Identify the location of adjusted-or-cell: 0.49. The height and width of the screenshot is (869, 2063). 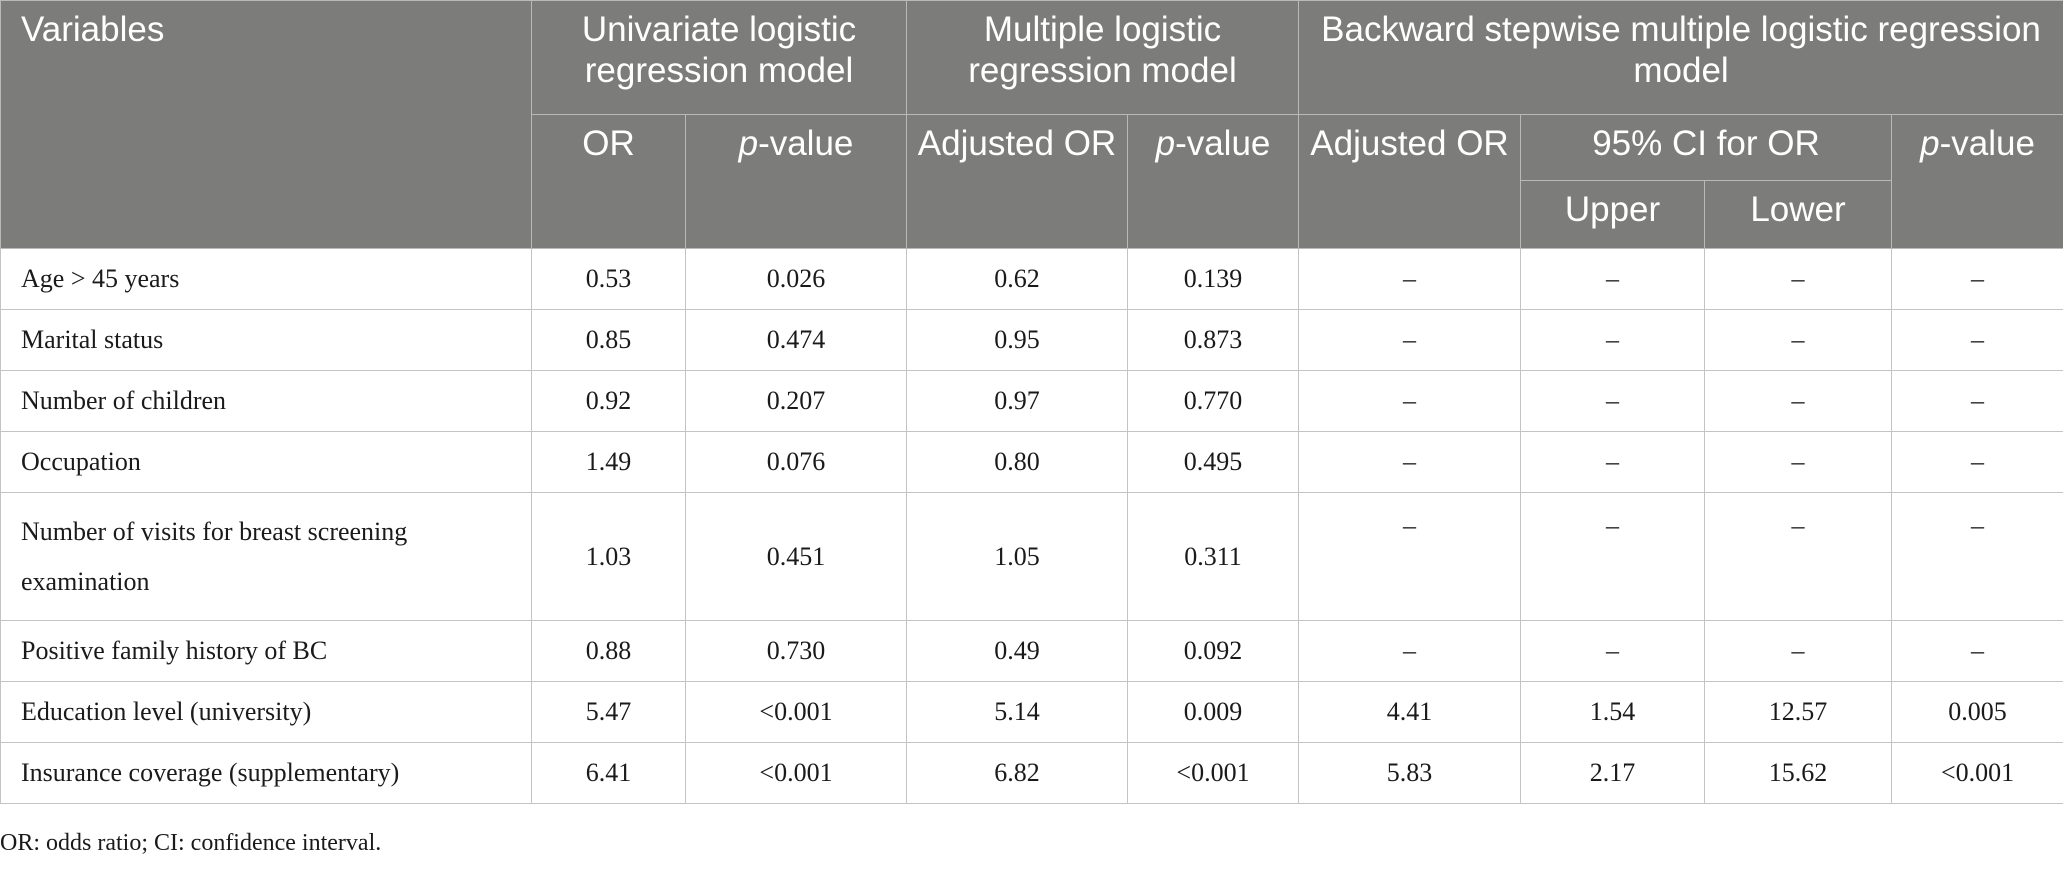
(1017, 651).